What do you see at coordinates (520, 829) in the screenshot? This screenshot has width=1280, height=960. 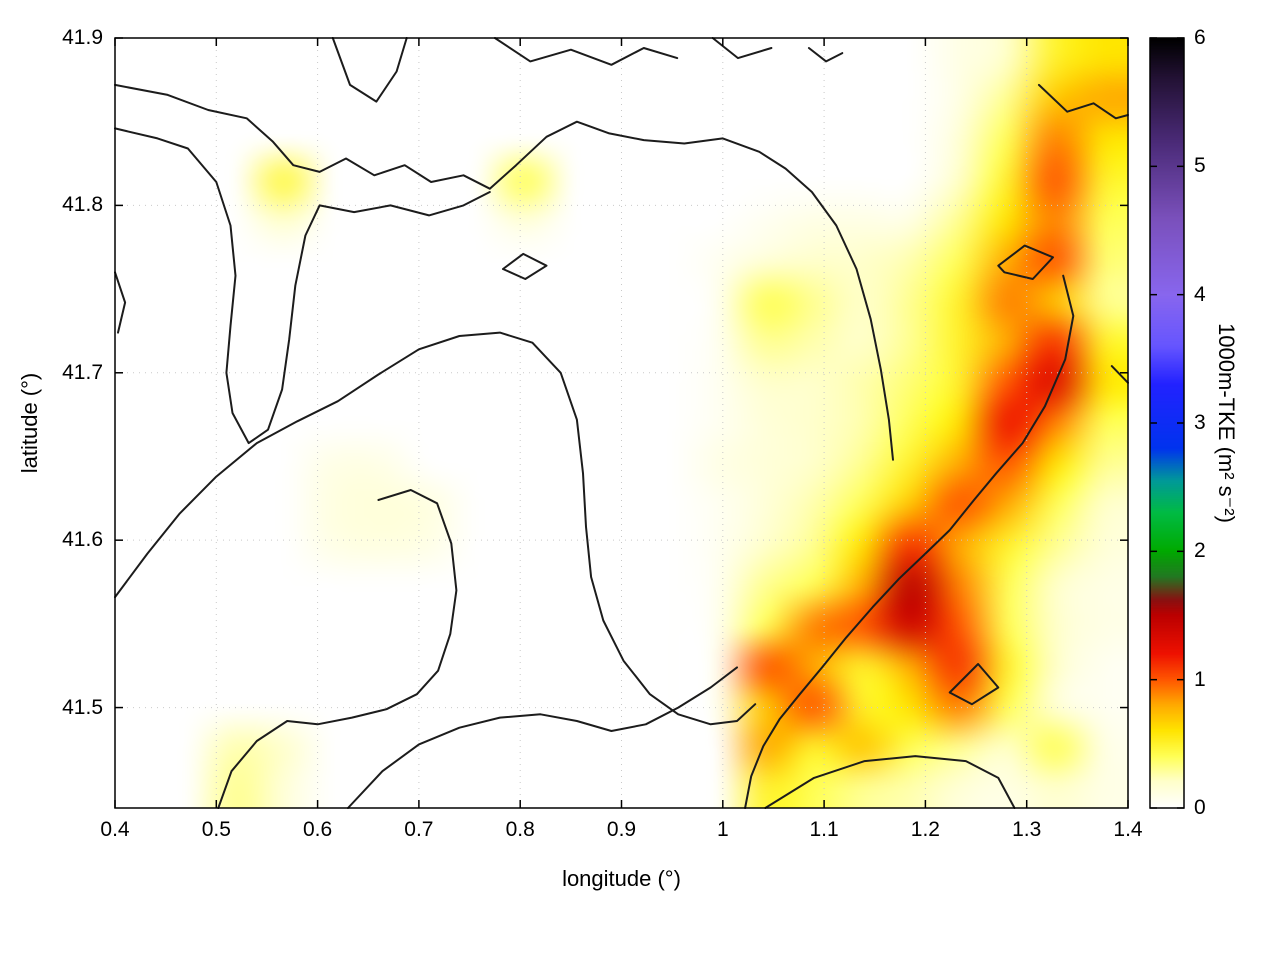 I see `x-tick-label: 0.8` at bounding box center [520, 829].